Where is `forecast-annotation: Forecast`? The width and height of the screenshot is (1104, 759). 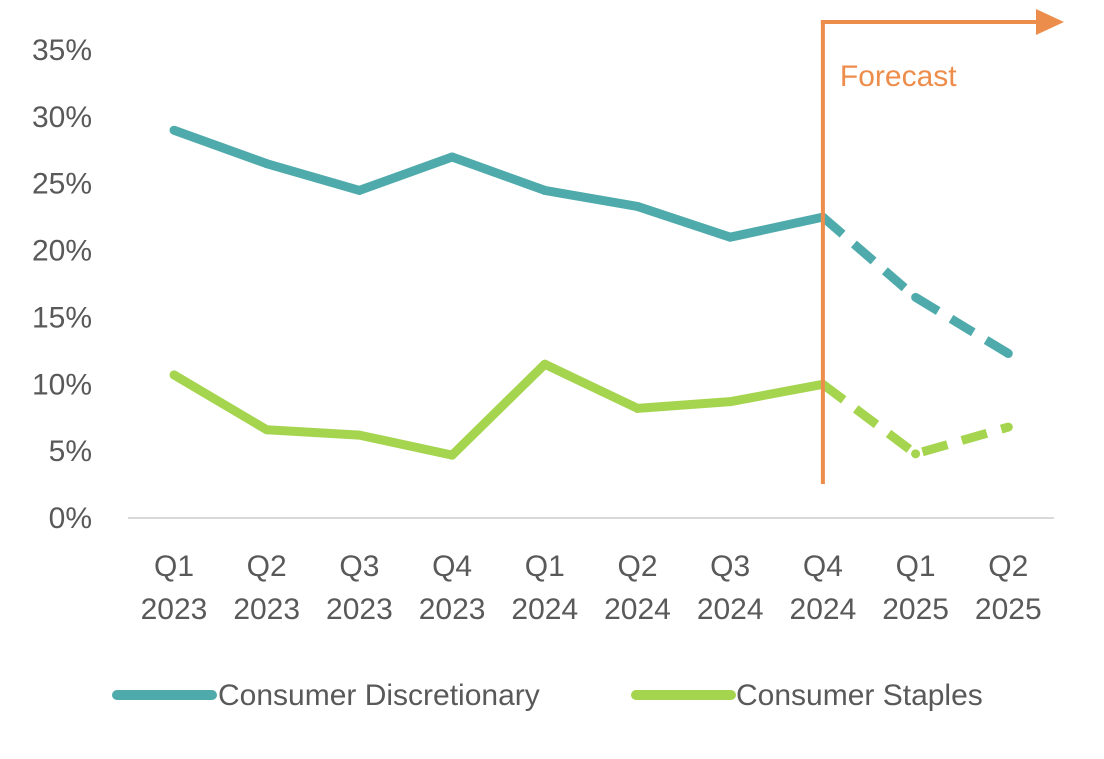 forecast-annotation: Forecast is located at coordinates (942, 246).